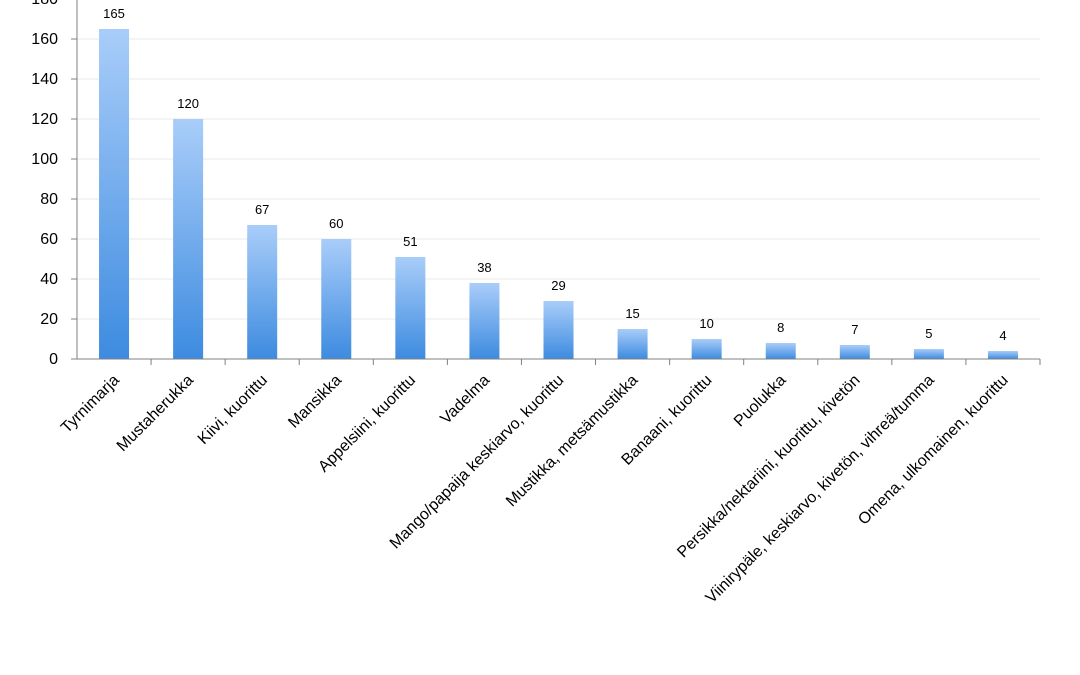  I want to click on y-tick-label: 80, so click(49, 199).